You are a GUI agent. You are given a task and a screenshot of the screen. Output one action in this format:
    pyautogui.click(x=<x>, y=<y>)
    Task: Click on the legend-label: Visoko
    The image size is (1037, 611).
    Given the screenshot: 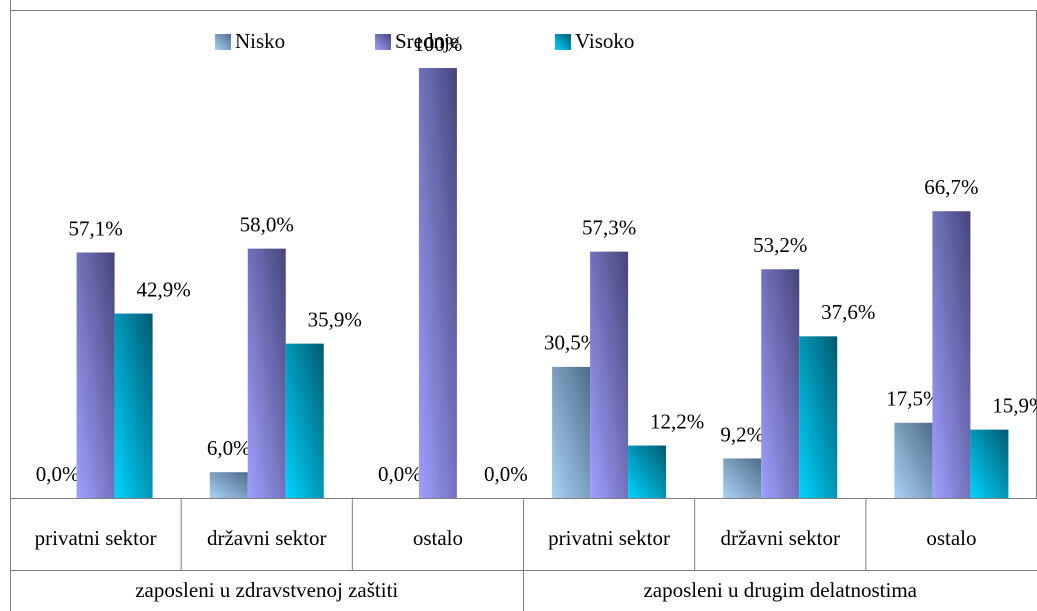 What is the action you would take?
    pyautogui.click(x=604, y=41)
    